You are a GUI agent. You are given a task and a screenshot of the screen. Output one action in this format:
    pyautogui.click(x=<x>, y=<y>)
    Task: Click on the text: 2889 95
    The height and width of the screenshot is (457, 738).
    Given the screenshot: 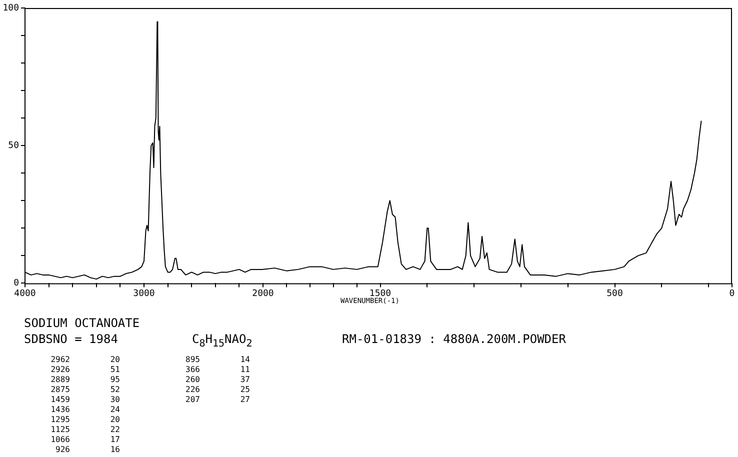 What is the action you would take?
    pyautogui.click(x=85, y=379)
    